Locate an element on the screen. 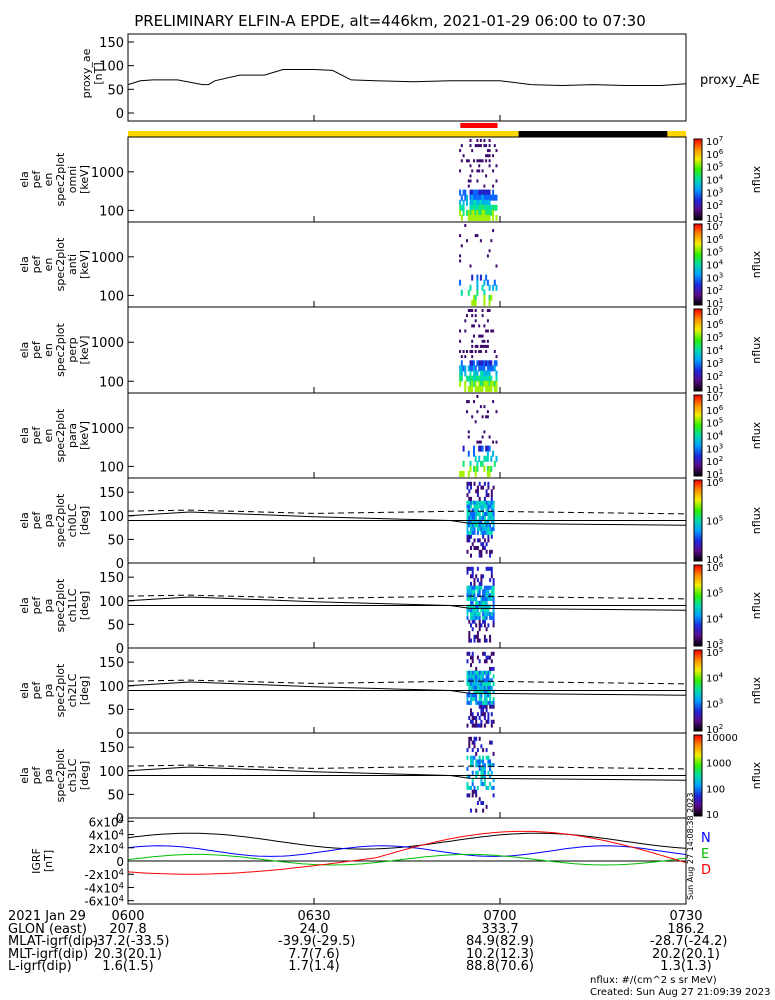 This screenshot has width=775, height=1000. ylabel-proxy_ae: proxy_ae [nT] is located at coordinates (92, 73).